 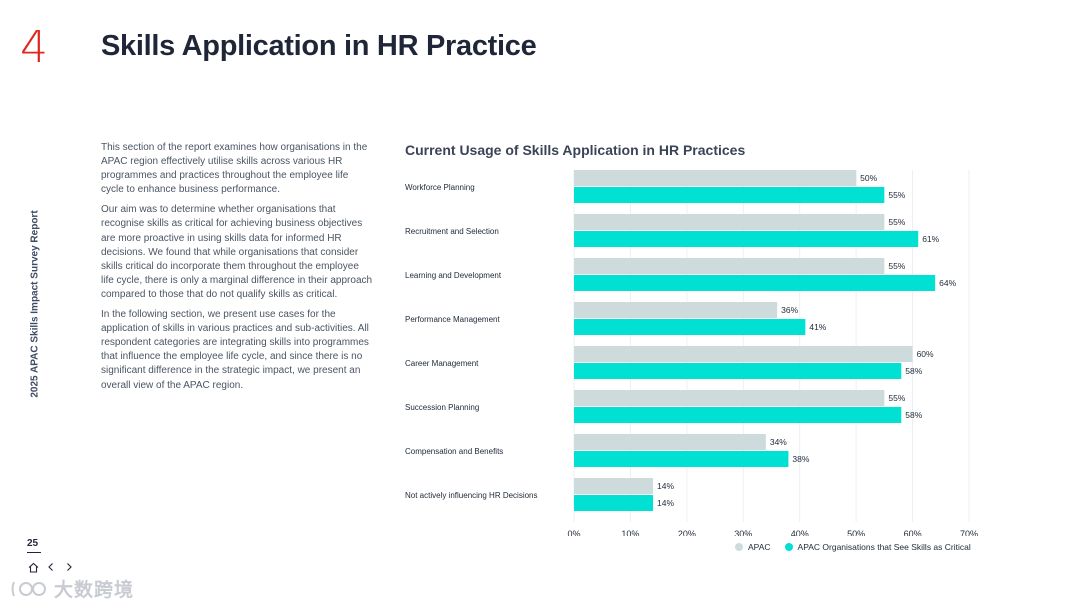 I want to click on page-navigation, so click(x=51, y=567).